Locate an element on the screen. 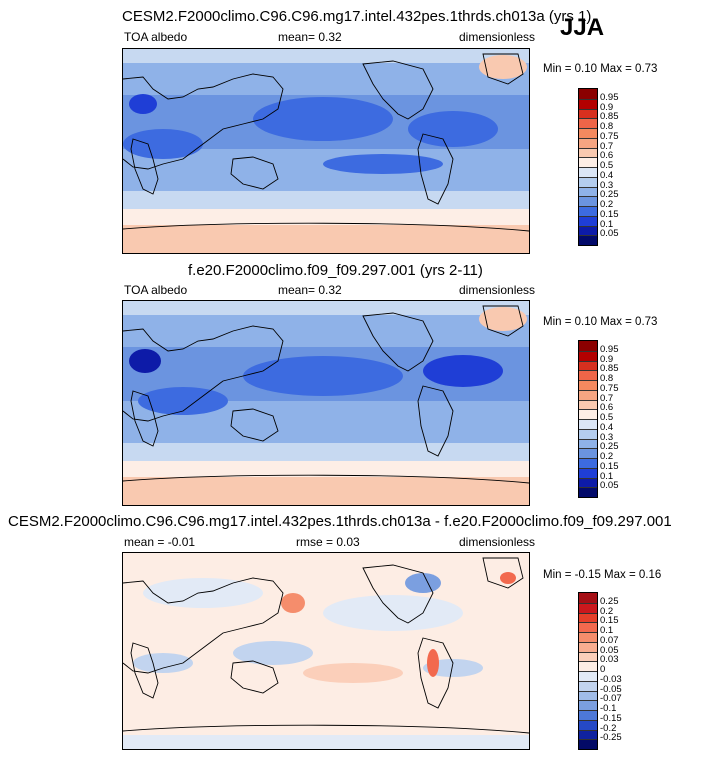 The height and width of the screenshot is (762, 707). indian-low-albedo is located at coordinates (163, 144).